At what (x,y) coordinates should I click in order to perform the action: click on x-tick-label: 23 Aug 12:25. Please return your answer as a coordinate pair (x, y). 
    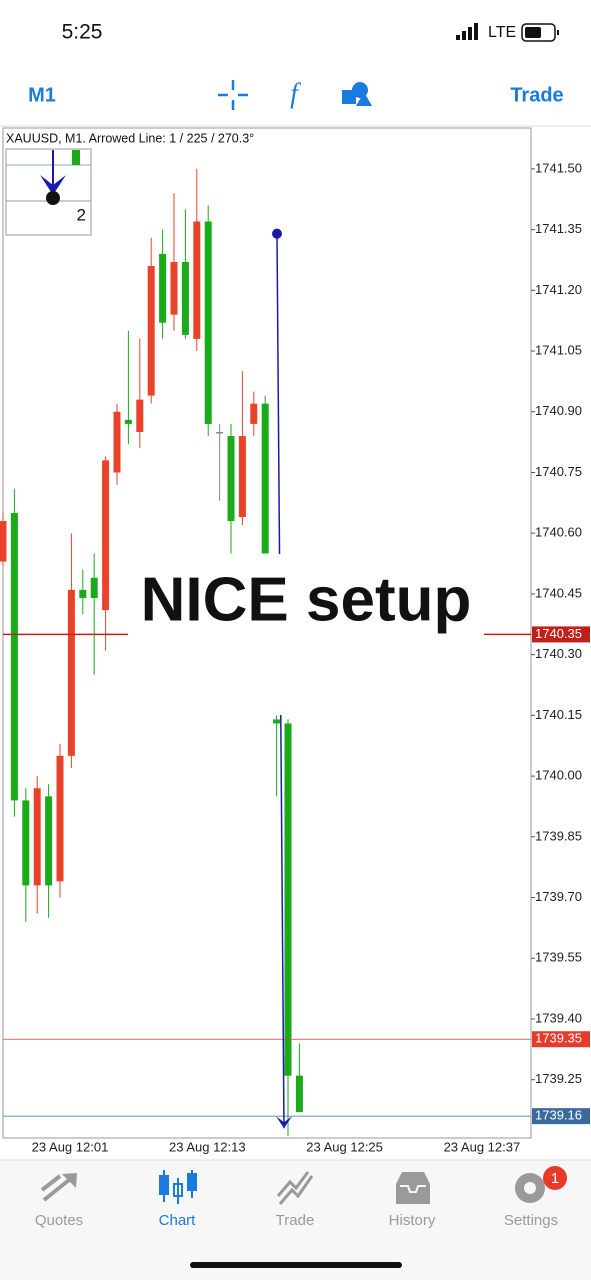
    Looking at the image, I should click on (344, 1146).